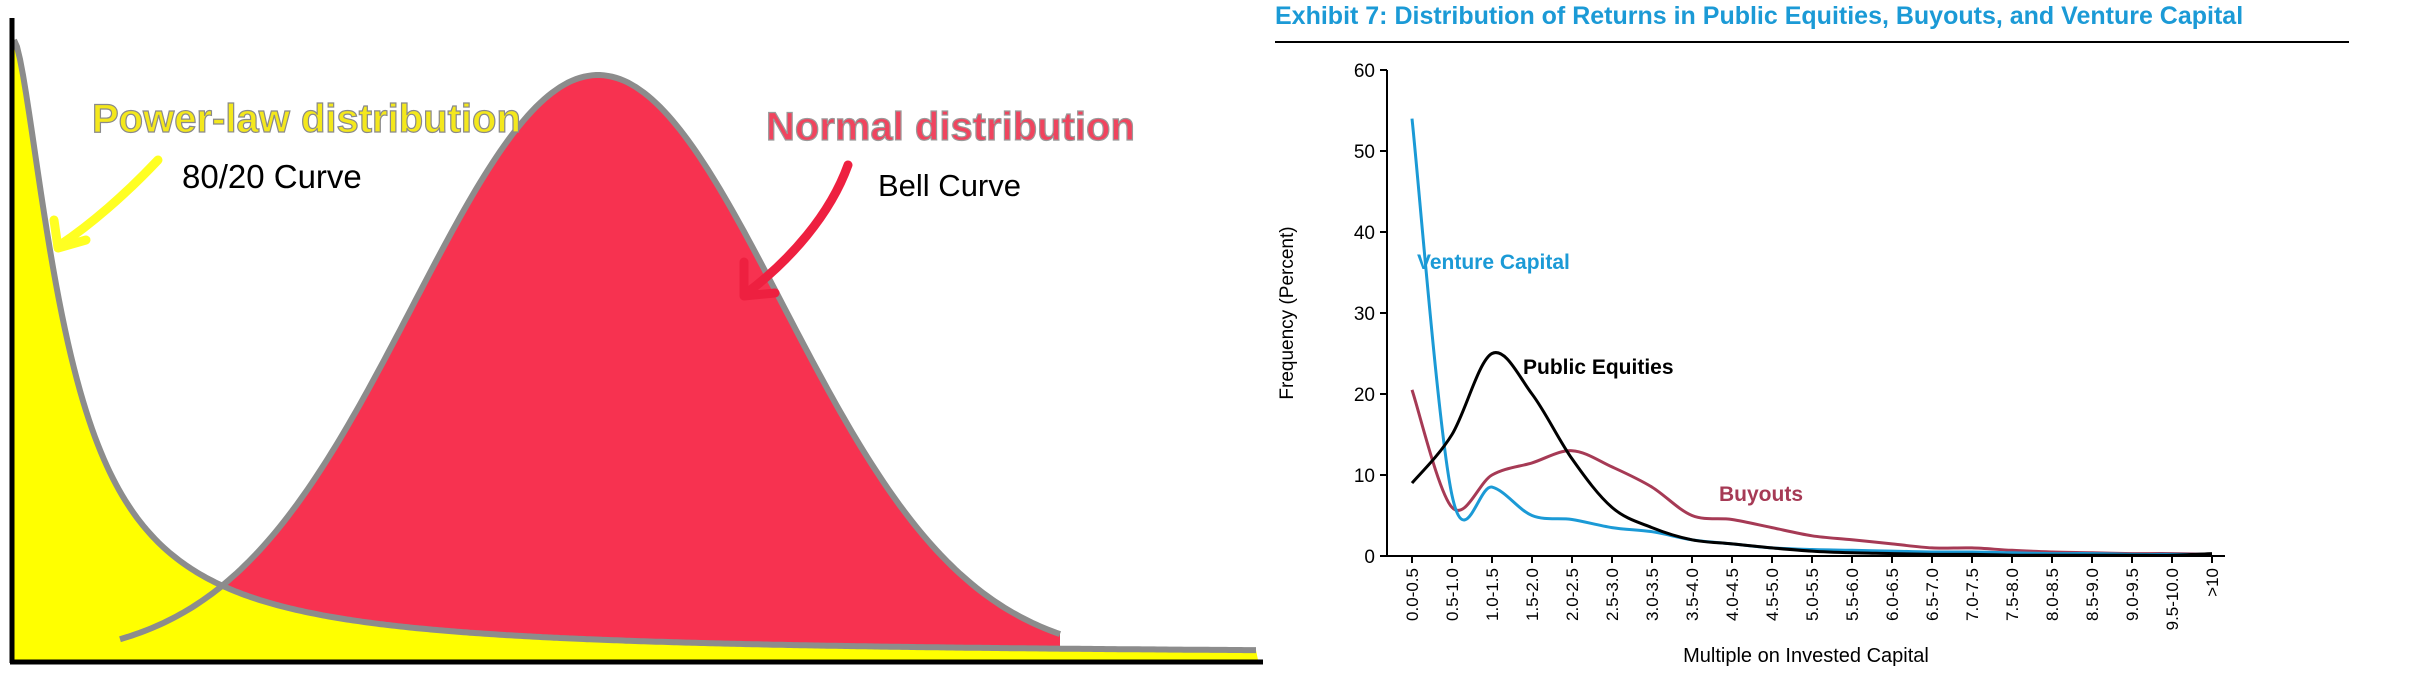  I want to click on x-tick-label: 9.5-10.0, so click(2172, 599).